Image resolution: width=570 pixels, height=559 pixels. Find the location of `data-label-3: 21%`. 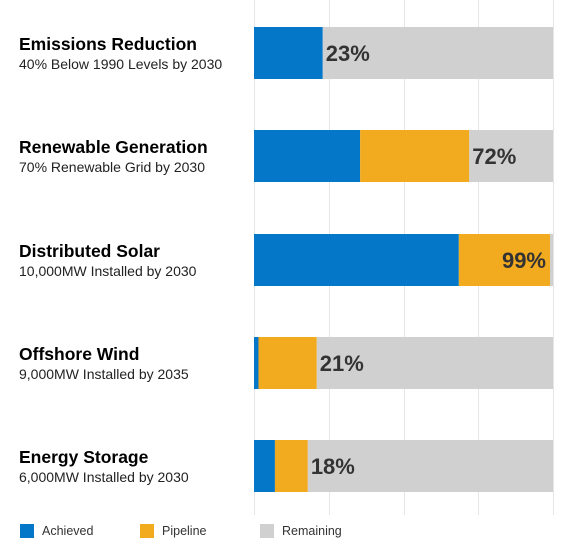

data-label-3: 21% is located at coordinates (342, 363).